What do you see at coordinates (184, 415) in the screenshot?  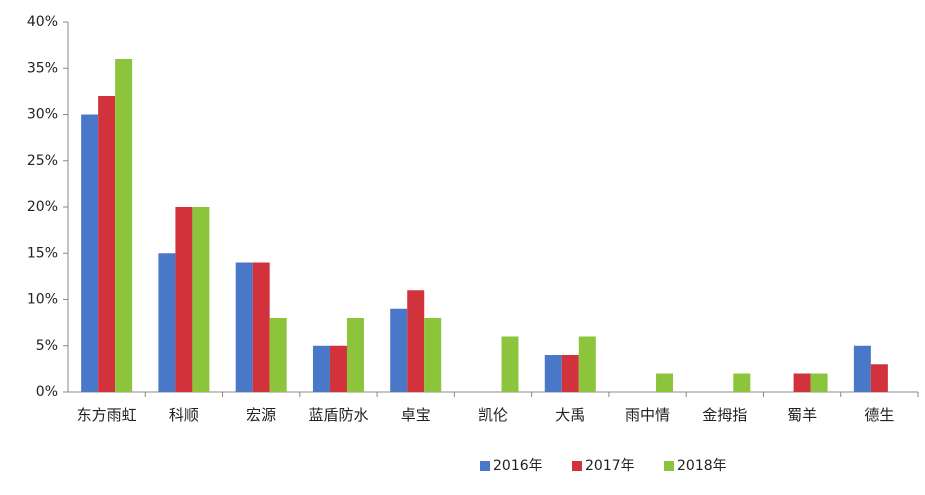 I see `x-tick-label: 科顺` at bounding box center [184, 415].